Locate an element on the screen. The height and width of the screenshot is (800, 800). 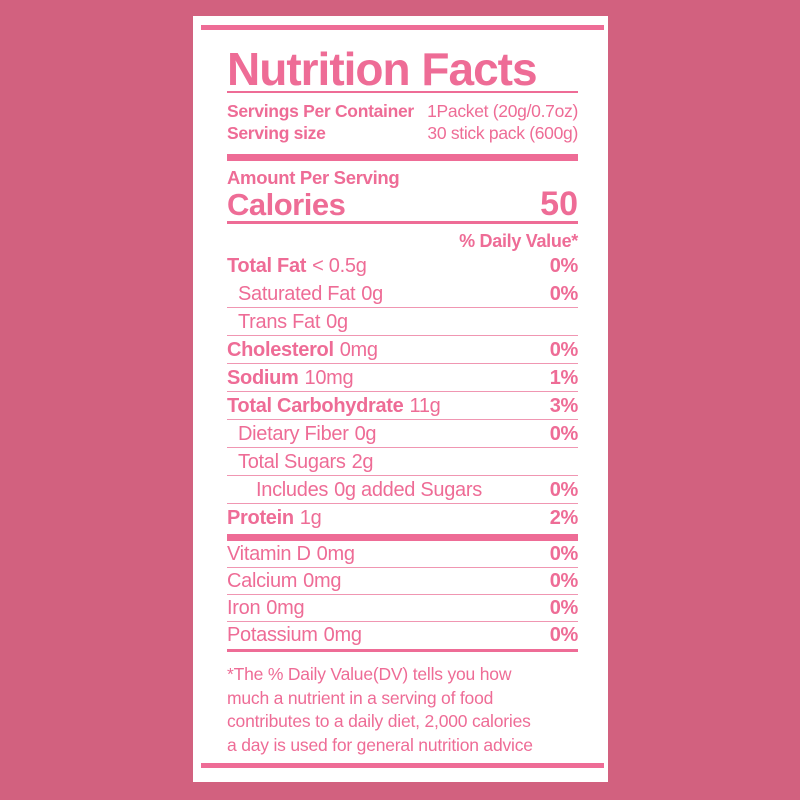
vitamin-row-potassium: Potassium 0mg 0% is located at coordinates (402, 635).